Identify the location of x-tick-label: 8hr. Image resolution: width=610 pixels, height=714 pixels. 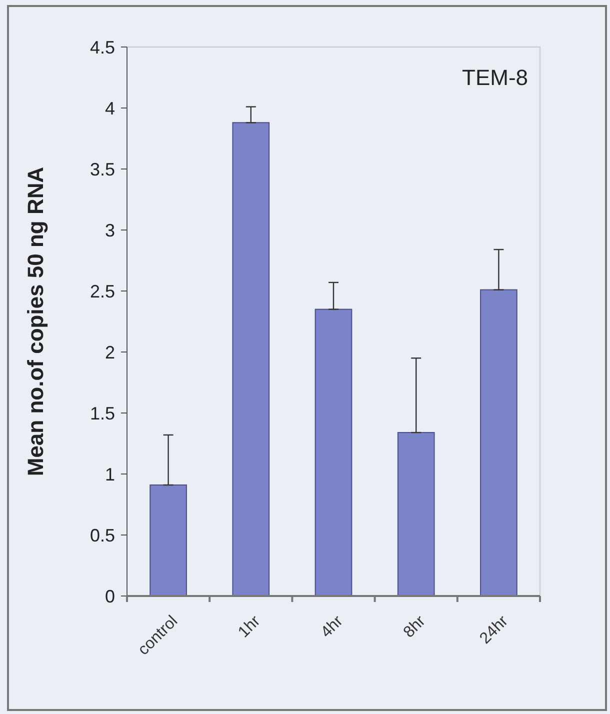
(415, 627).